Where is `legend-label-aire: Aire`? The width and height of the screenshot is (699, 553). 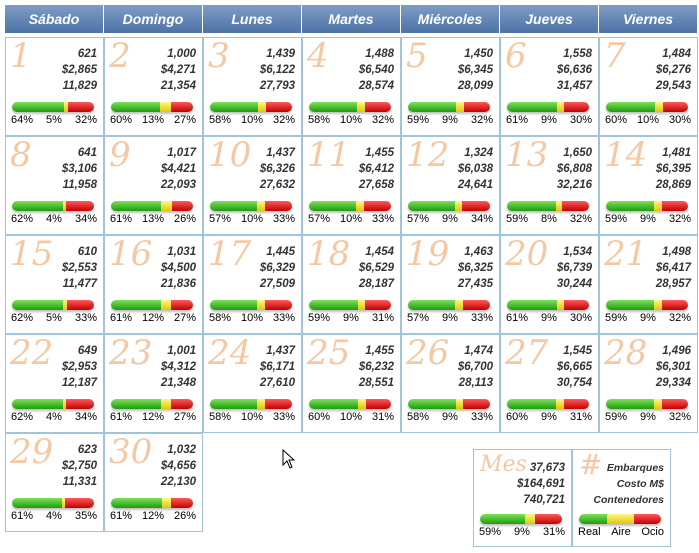
legend-label-aire: Aire is located at coordinates (621, 532).